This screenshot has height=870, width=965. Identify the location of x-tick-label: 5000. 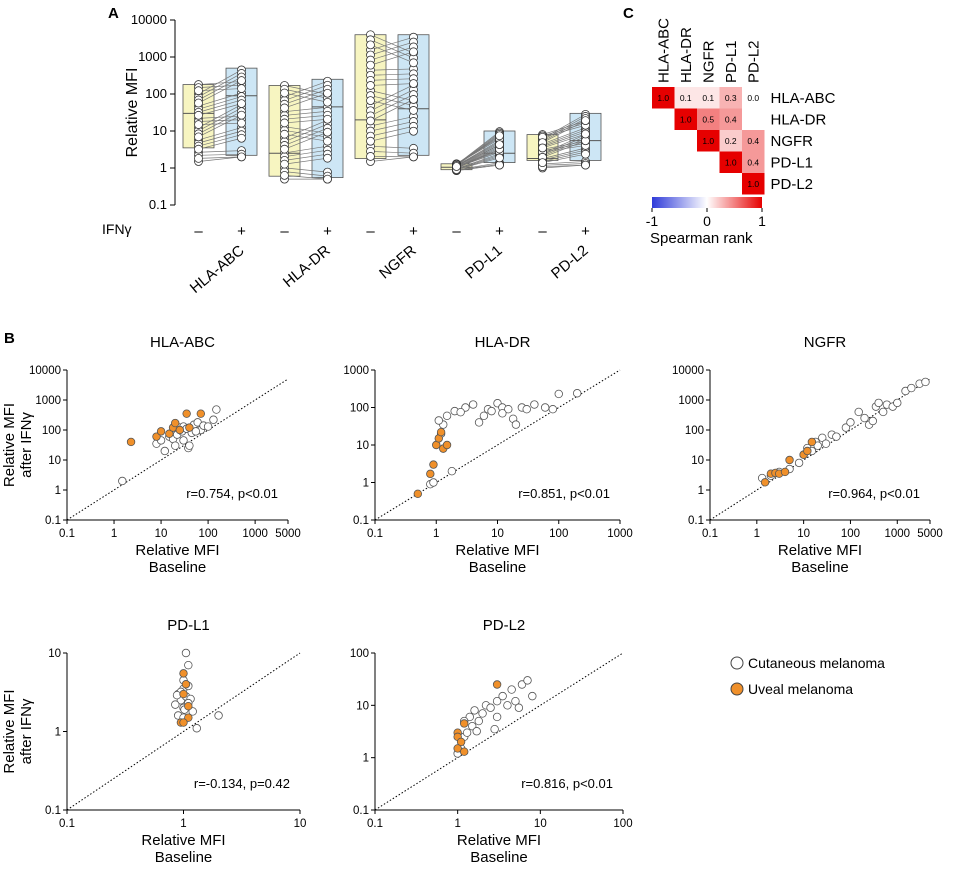
(288, 534).